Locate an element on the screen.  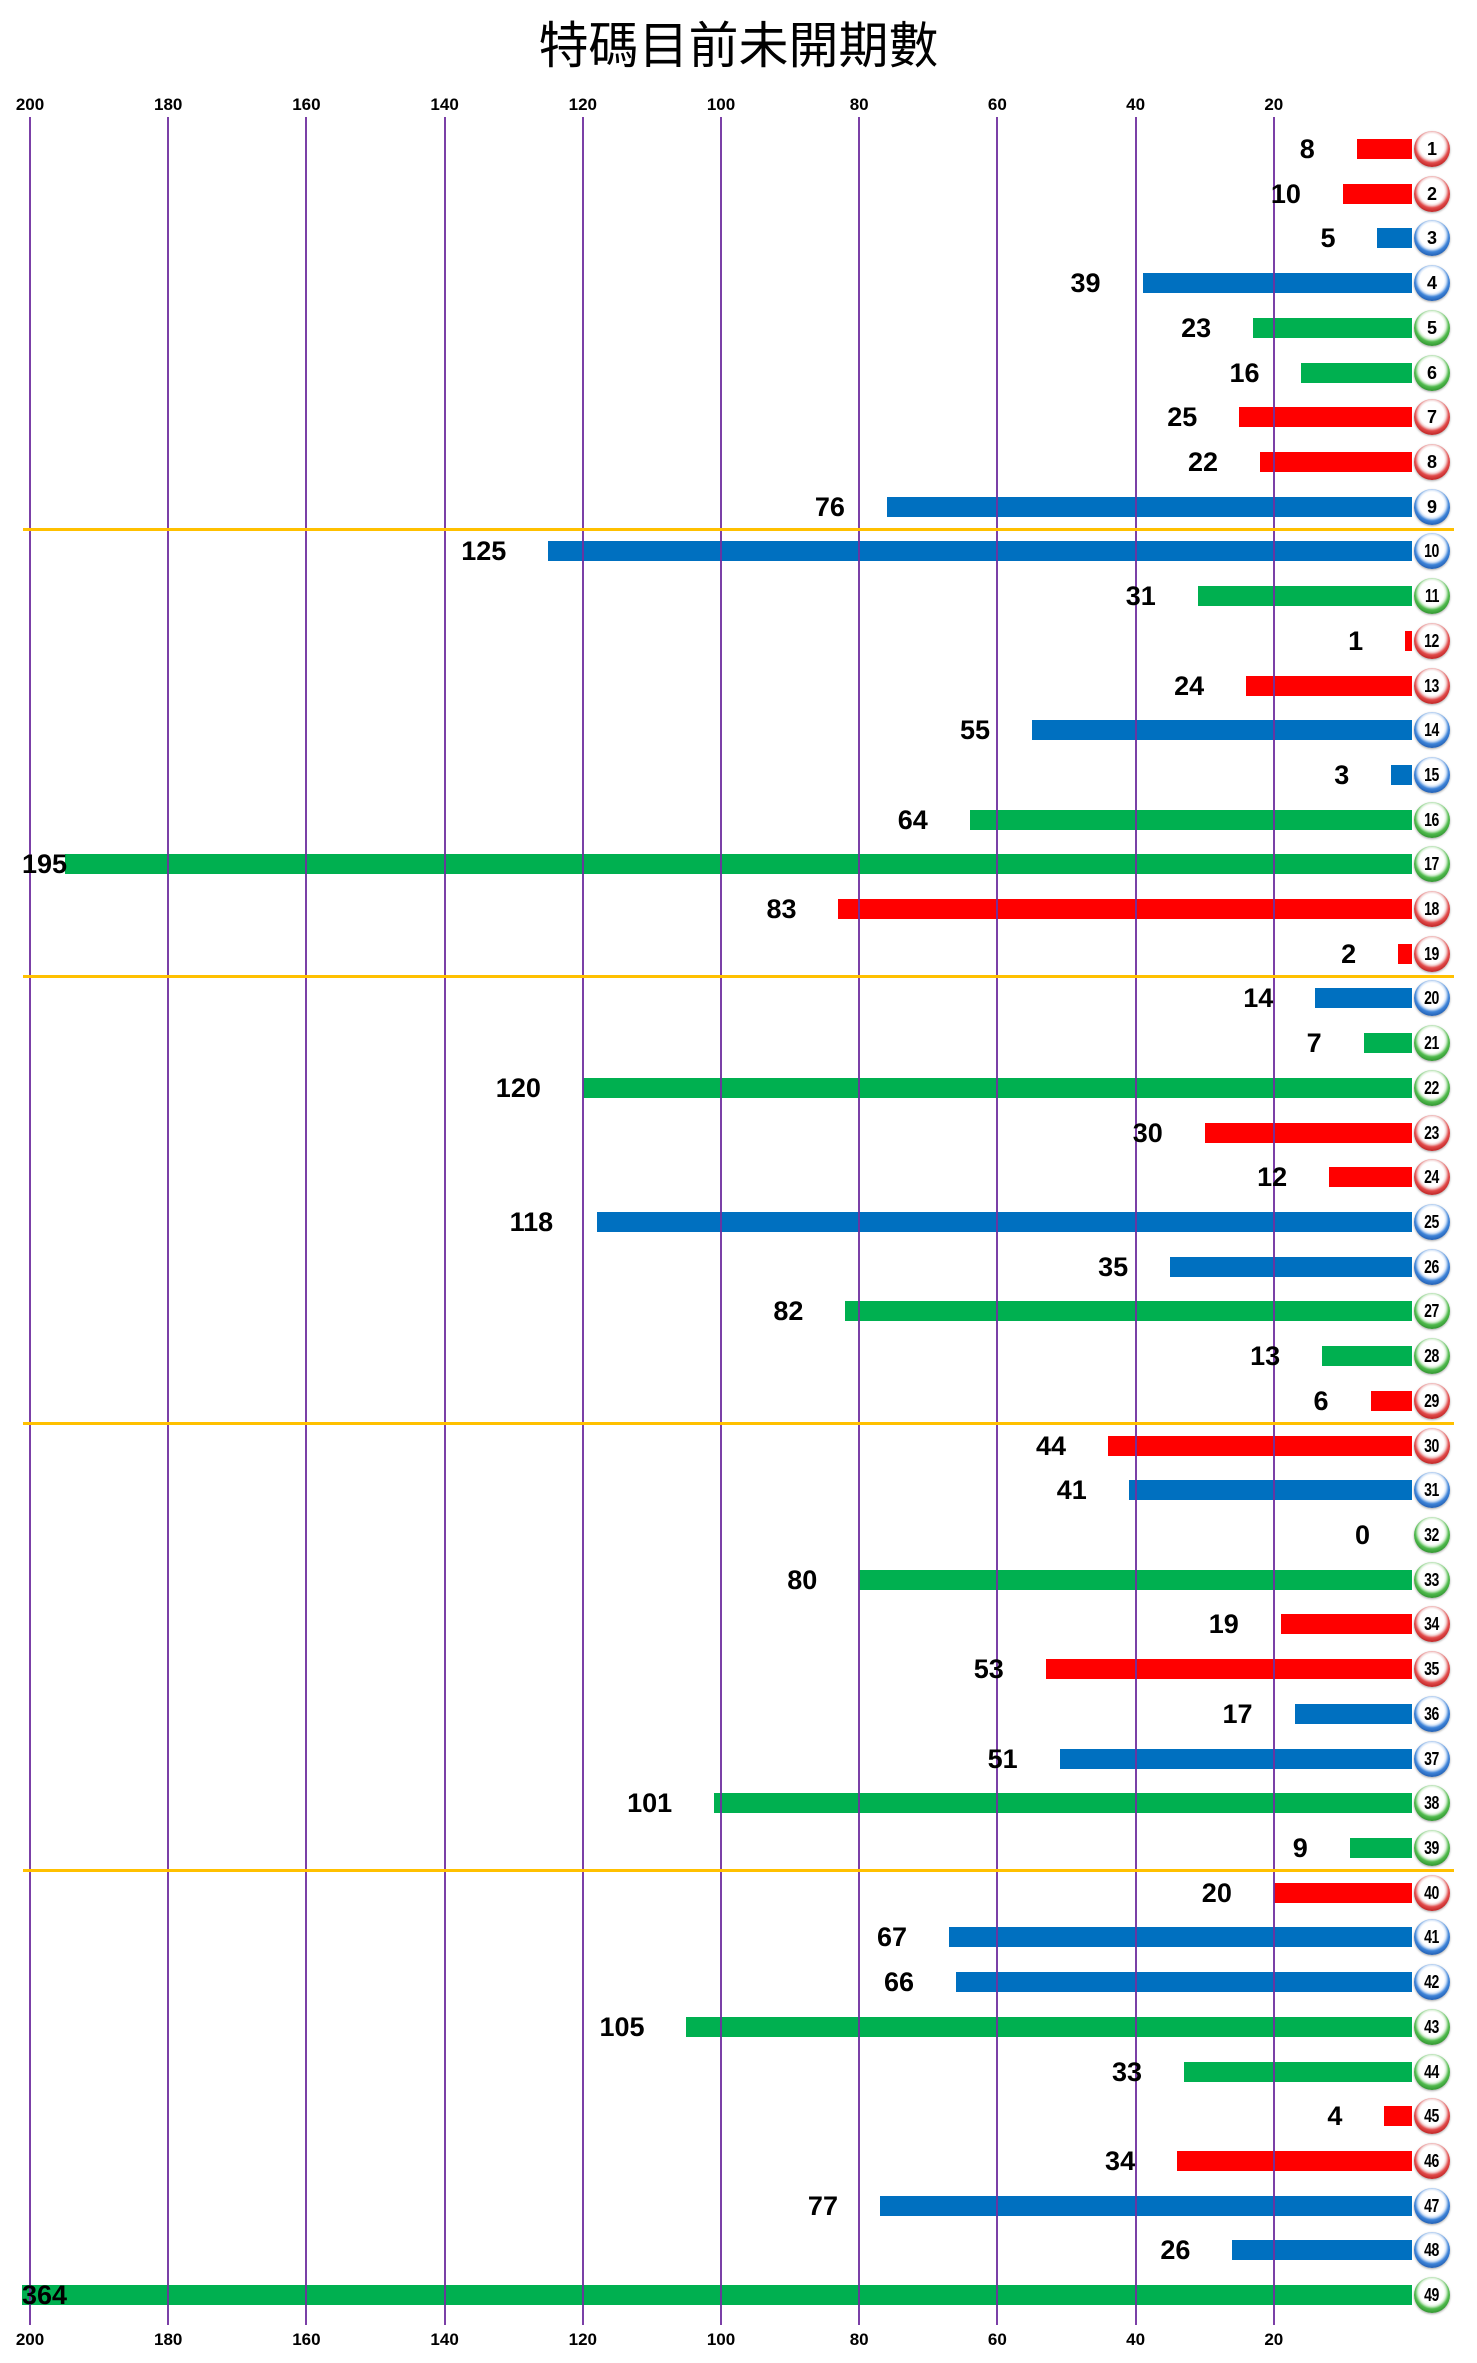
ball-number: 19 is located at coordinates (1432, 953).